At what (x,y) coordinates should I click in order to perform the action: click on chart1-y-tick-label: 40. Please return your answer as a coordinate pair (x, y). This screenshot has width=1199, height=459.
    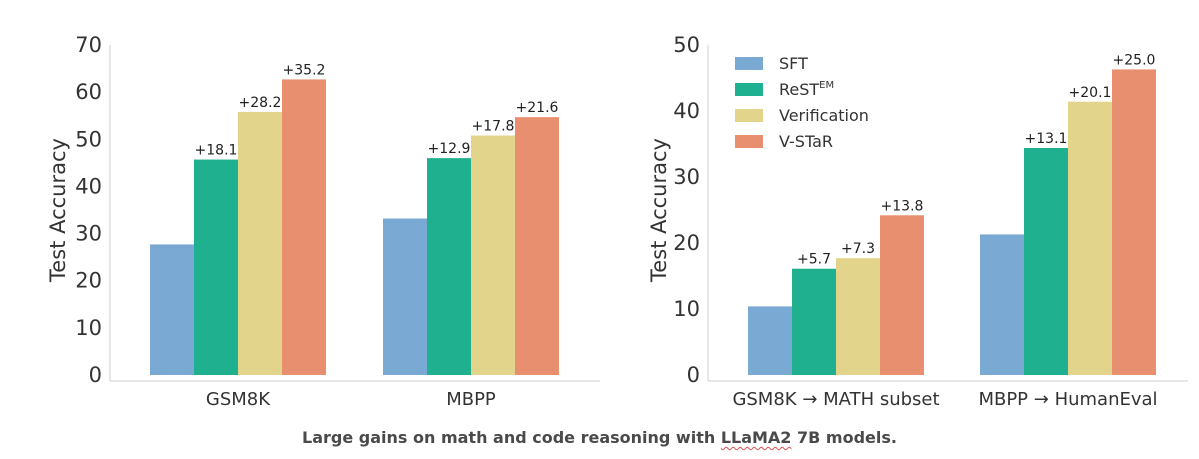
    Looking at the image, I should click on (88, 186).